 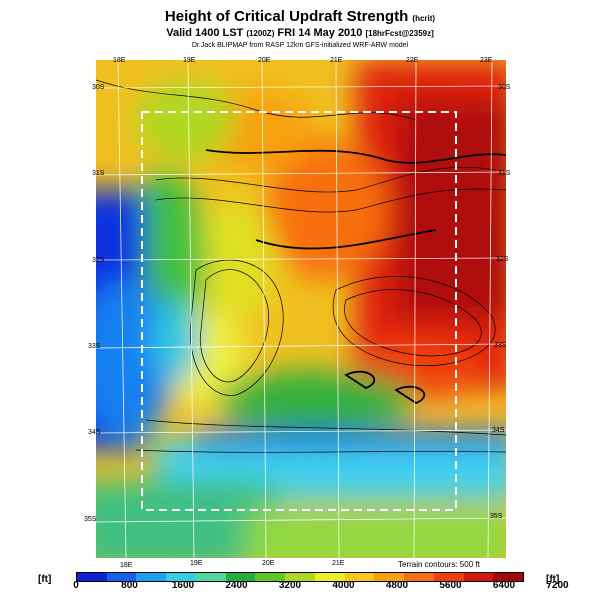 I want to click on colorbar-tick-label: 6400, so click(x=504, y=585).